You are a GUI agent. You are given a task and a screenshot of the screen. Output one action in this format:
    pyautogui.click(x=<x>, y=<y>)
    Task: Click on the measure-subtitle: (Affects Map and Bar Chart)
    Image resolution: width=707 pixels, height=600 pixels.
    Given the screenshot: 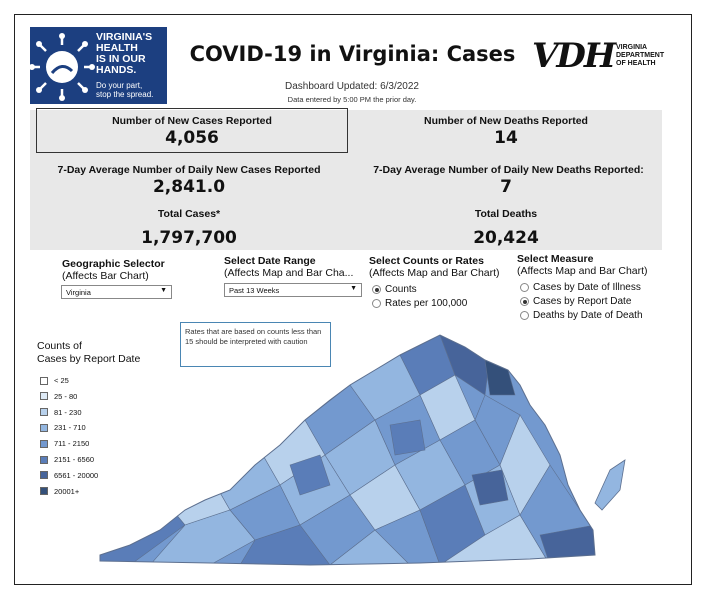 What is the action you would take?
    pyautogui.click(x=582, y=271)
    